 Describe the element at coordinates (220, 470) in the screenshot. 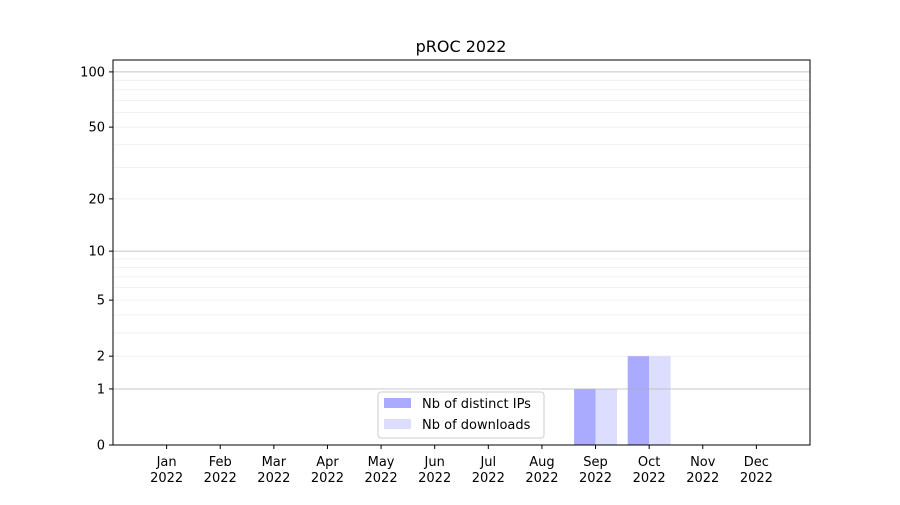

I see `x-tick-label: Feb 2022` at that location.